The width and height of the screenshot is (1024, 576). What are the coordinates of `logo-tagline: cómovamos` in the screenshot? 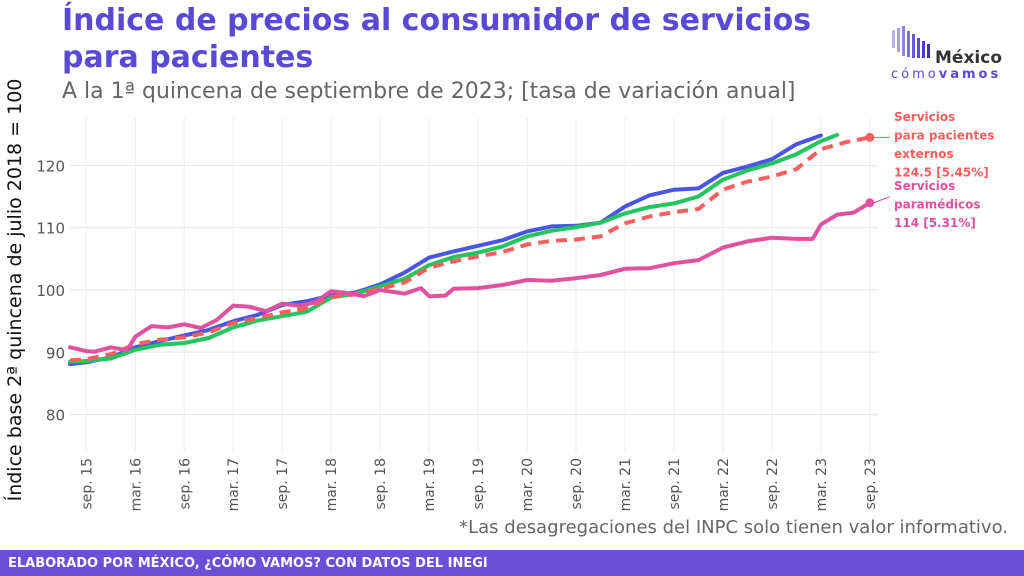 It's located at (946, 74).